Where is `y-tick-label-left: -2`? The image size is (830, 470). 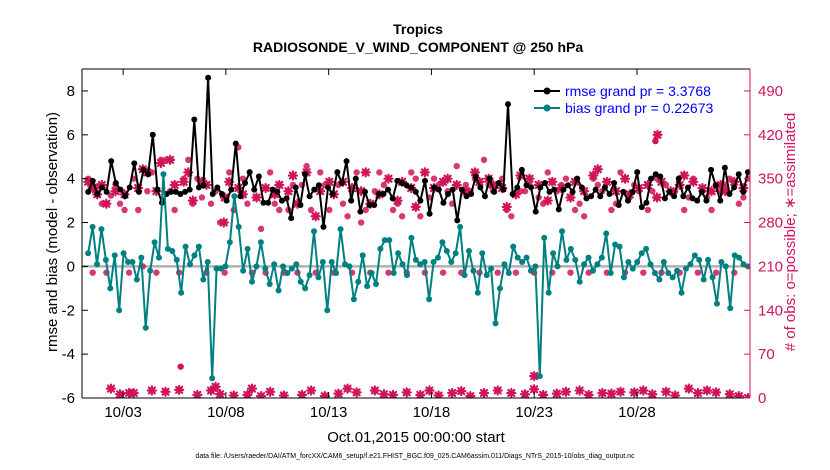 y-tick-label-left: -2 is located at coordinates (68, 310).